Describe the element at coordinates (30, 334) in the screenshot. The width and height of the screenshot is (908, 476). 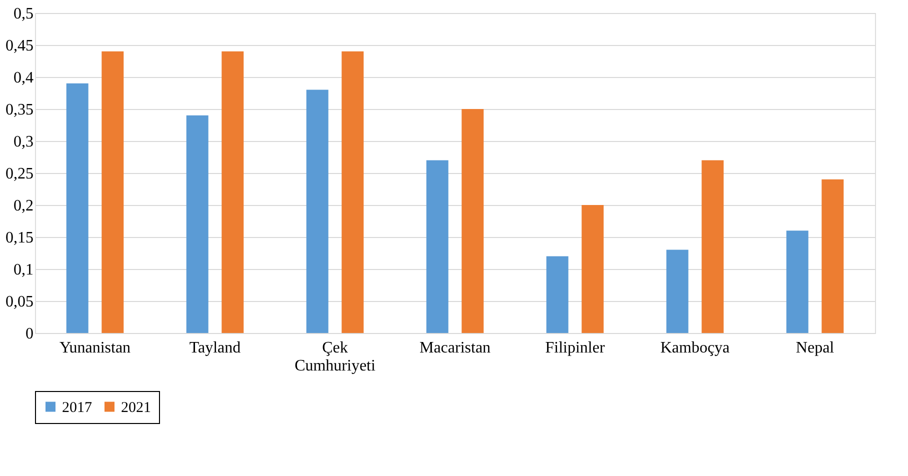
I see `y-tick-label: 0` at that location.